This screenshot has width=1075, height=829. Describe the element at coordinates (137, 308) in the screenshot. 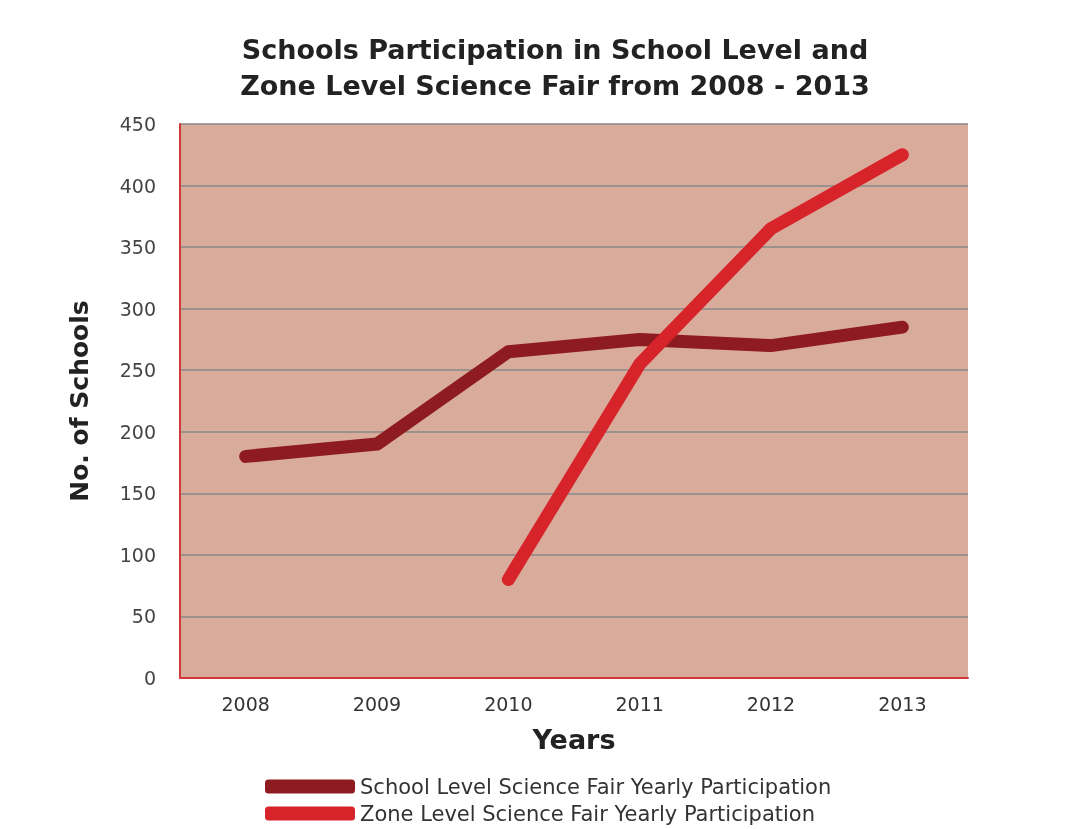

I see `y-tick-label: 300` at that location.